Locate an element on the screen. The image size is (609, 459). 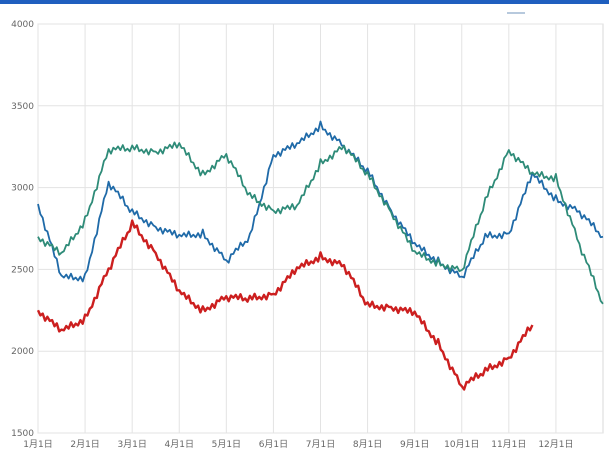
y-tick-label: 3500 is located at coordinates (22, 107).